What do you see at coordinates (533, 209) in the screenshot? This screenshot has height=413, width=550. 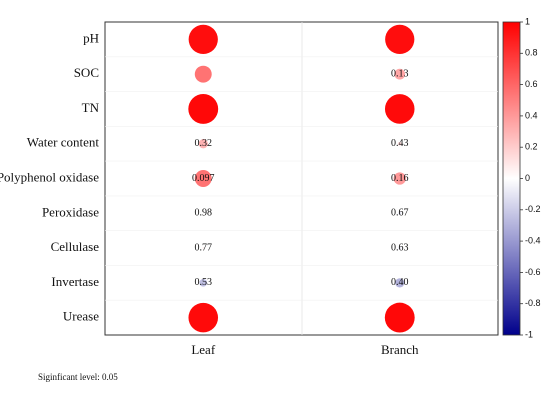 I see `colorbar-tick-label: -0.2` at bounding box center [533, 209].